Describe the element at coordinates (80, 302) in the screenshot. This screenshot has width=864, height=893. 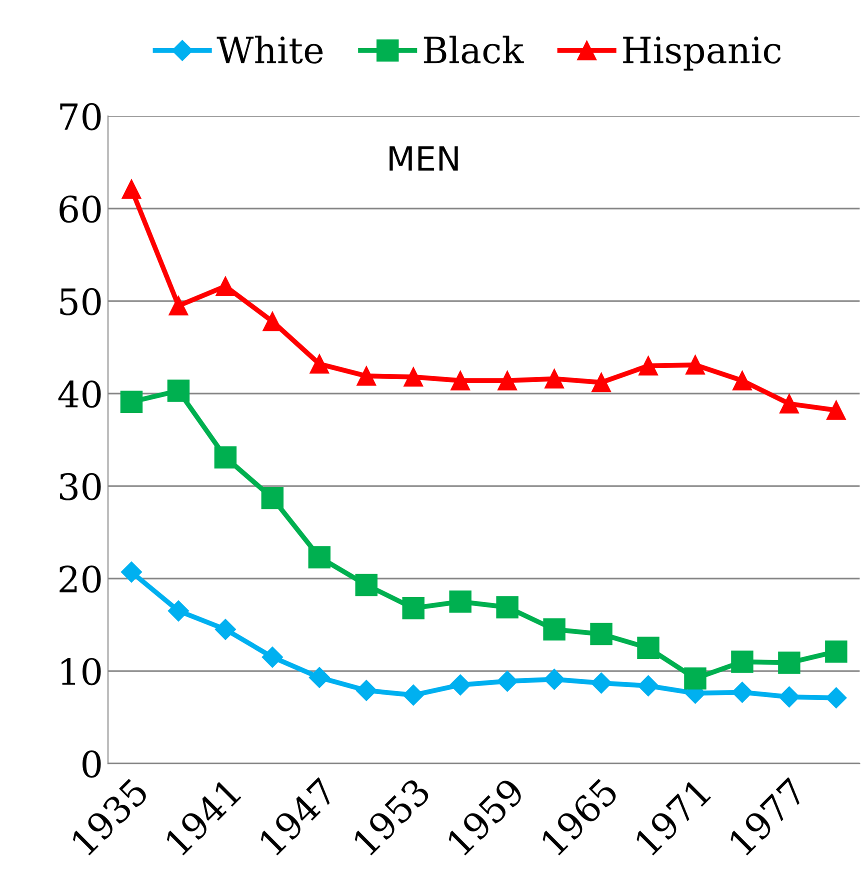
I see `y-tick-label: 50` at that location.